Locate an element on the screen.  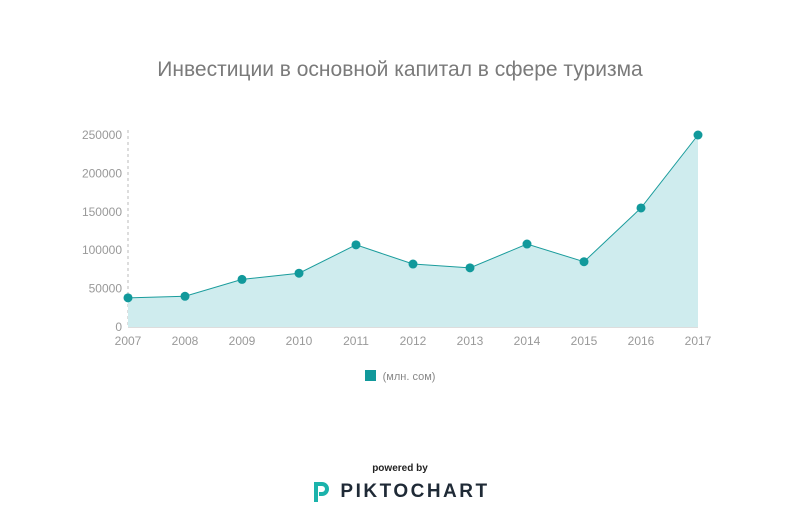
x-tick-label: 2010 is located at coordinates (299, 341).